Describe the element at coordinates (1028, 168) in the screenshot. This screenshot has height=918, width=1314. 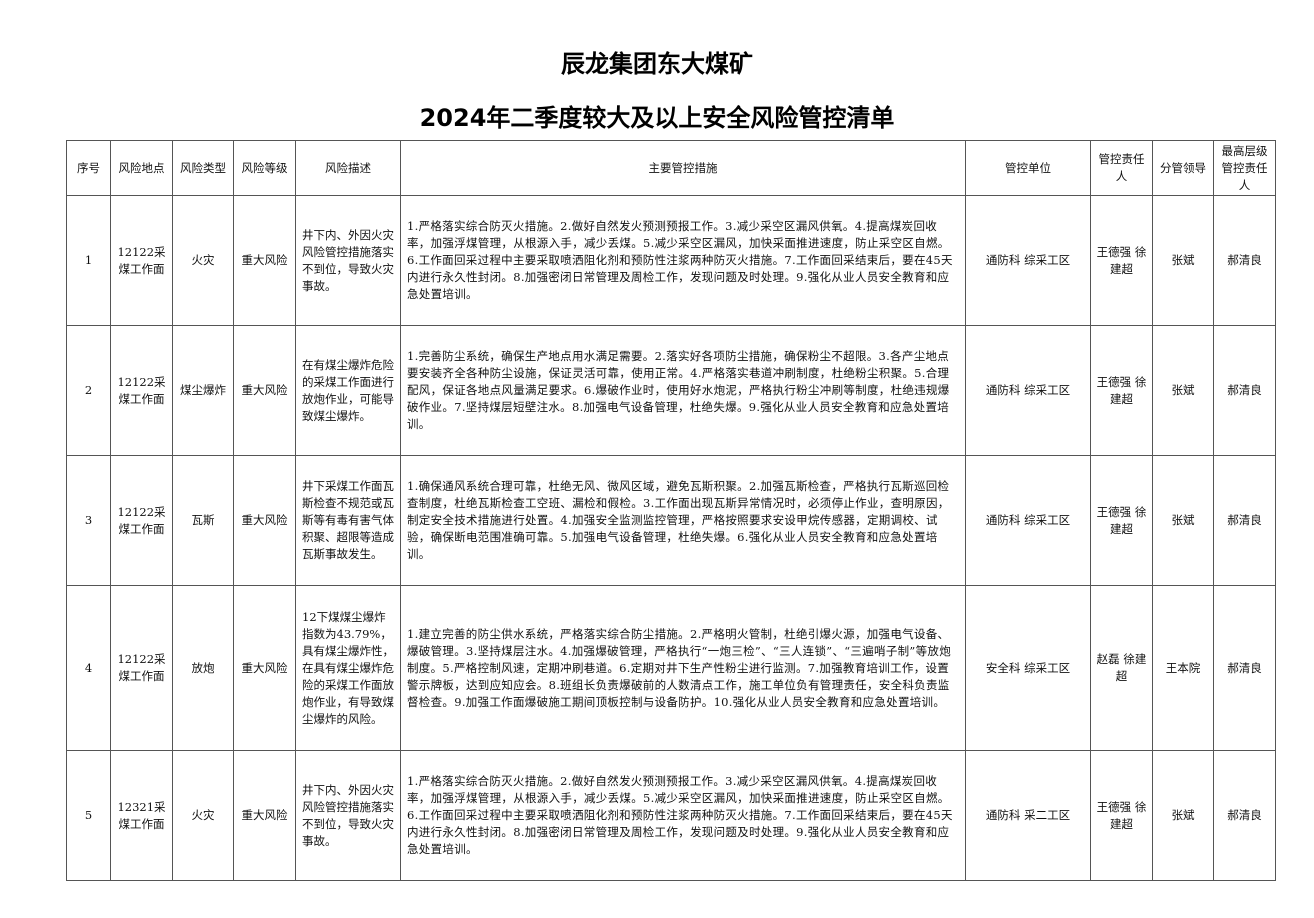
I see `header-unit: 管控单位` at that location.